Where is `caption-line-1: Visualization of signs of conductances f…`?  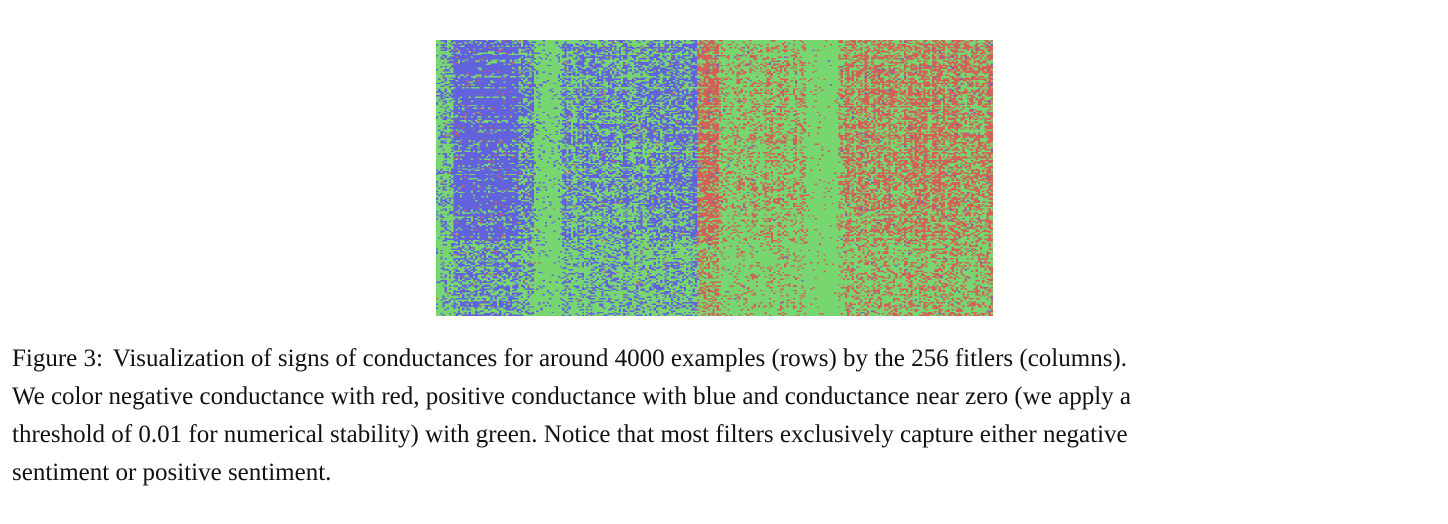
caption-line-1: Visualization of signs of conductances f… is located at coordinates (620, 358).